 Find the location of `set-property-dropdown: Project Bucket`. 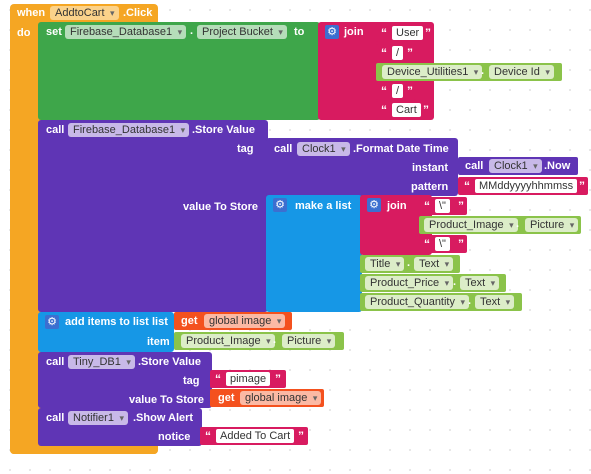

set-property-dropdown: Project Bucket is located at coordinates (242, 32).